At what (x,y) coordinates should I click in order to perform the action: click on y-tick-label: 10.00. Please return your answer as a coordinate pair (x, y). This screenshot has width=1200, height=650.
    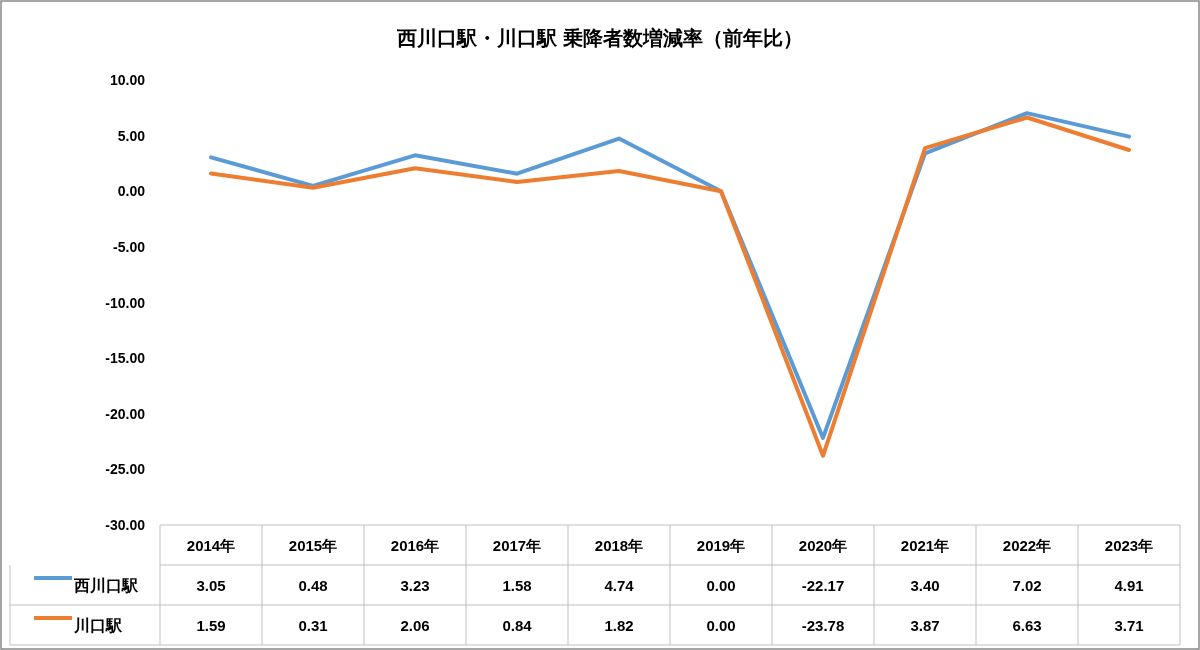
    Looking at the image, I should click on (127, 80).